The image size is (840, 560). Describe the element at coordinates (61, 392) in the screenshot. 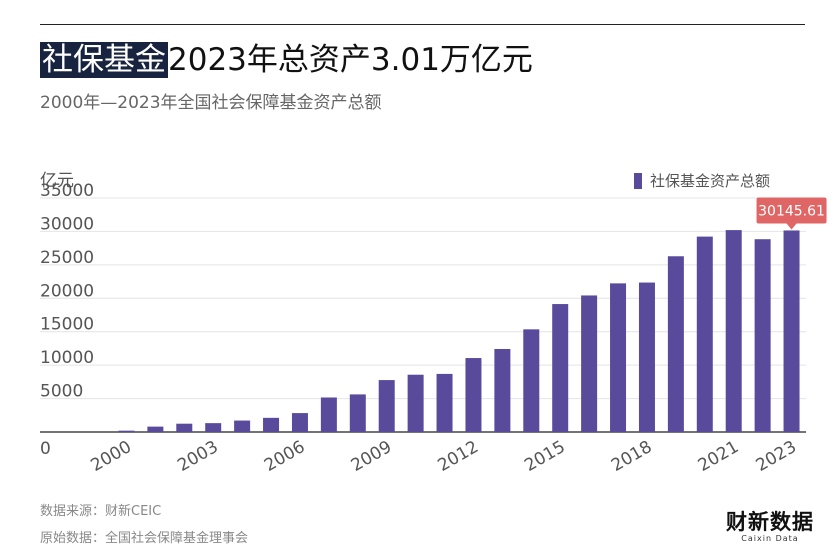

I see `y-tick-label: 5000` at that location.